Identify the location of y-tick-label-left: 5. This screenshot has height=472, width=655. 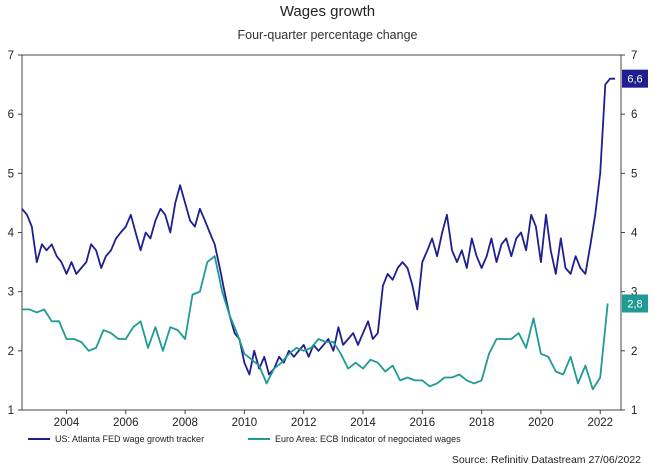
(11, 174).